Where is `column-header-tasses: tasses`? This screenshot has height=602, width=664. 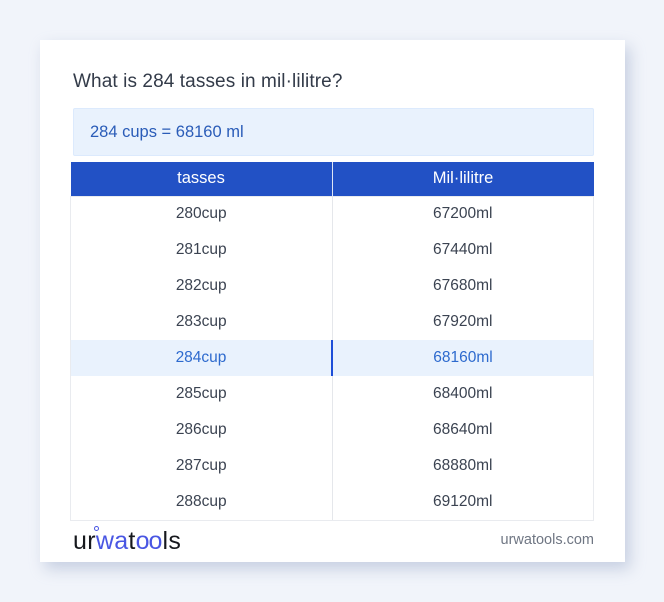 column-header-tasses: tasses is located at coordinates (201, 179).